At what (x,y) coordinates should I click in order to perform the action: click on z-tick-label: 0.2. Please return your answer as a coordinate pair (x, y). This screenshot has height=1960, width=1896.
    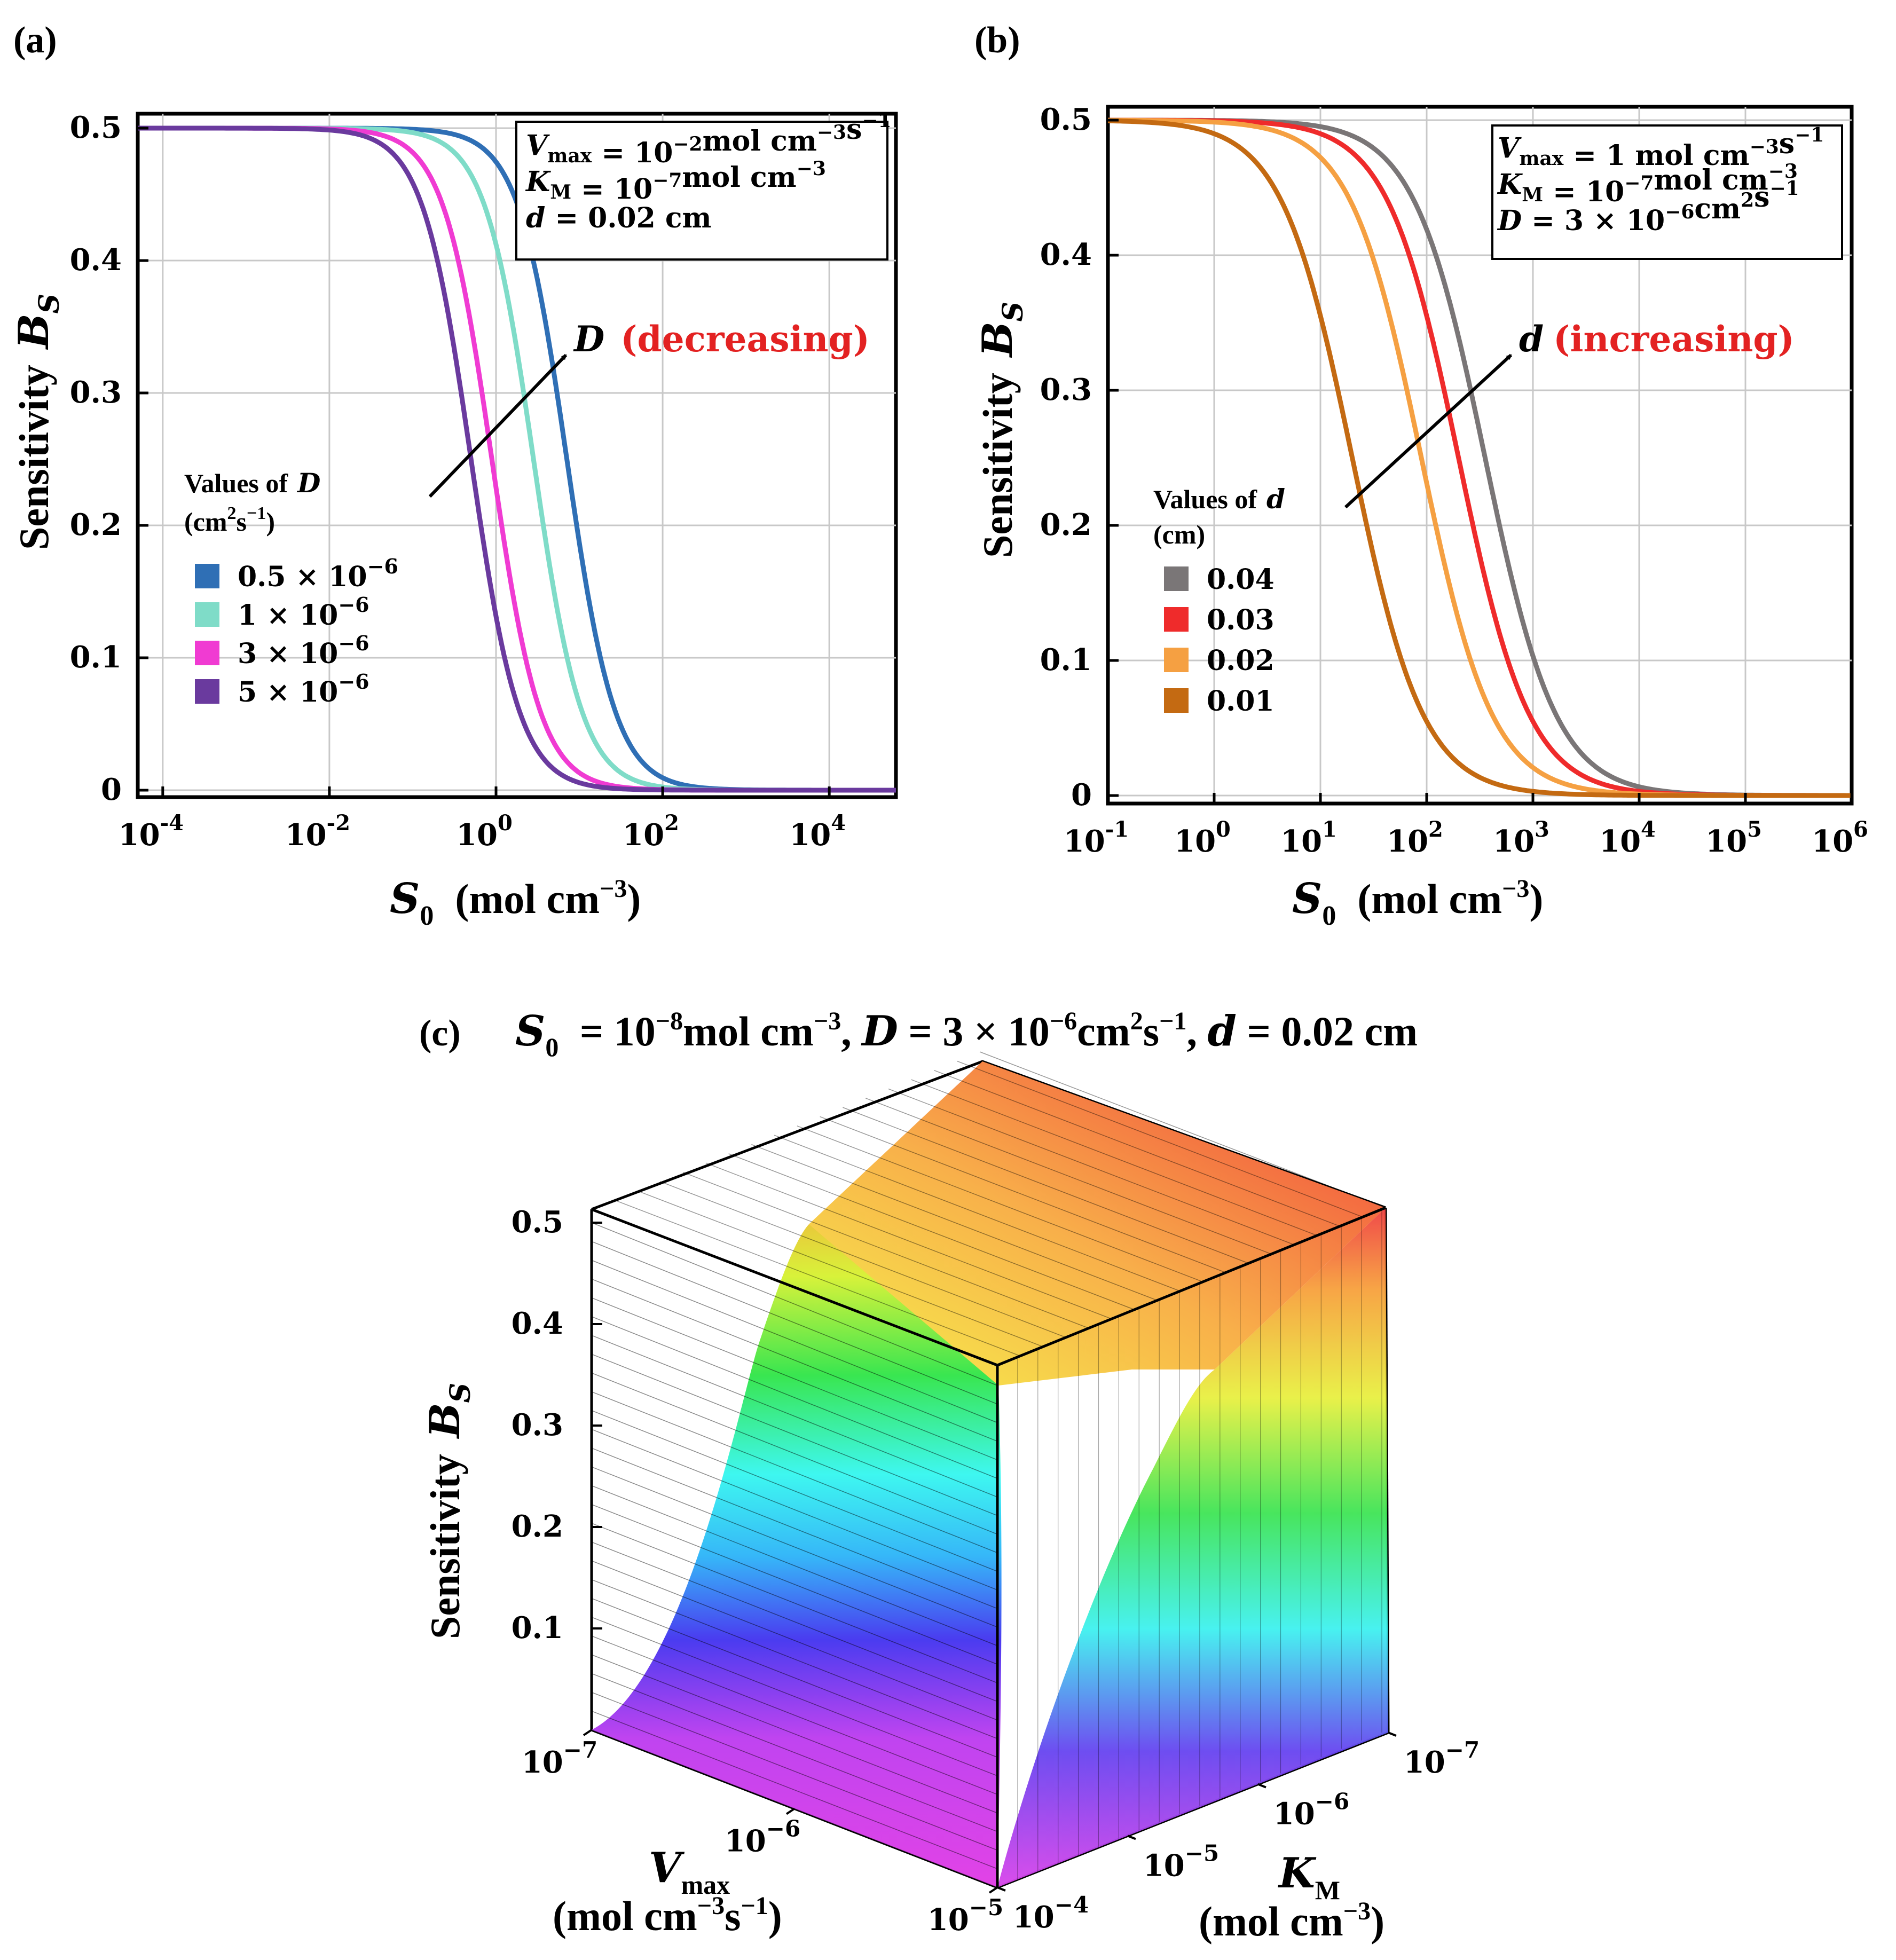
    Looking at the image, I should click on (537, 1526).